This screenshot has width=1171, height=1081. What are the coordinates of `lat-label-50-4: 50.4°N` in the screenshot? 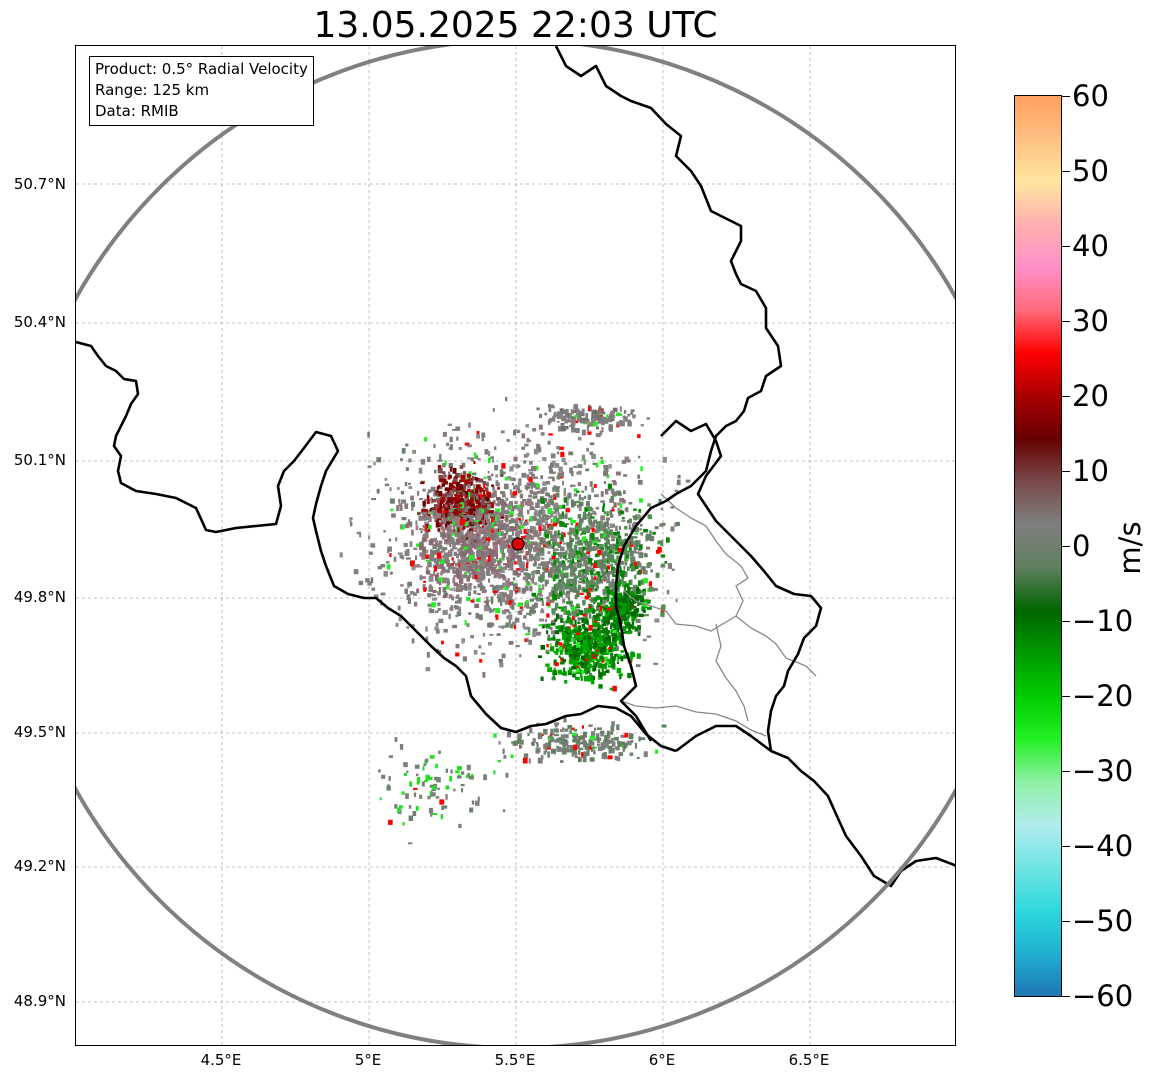 It's located at (39, 322).